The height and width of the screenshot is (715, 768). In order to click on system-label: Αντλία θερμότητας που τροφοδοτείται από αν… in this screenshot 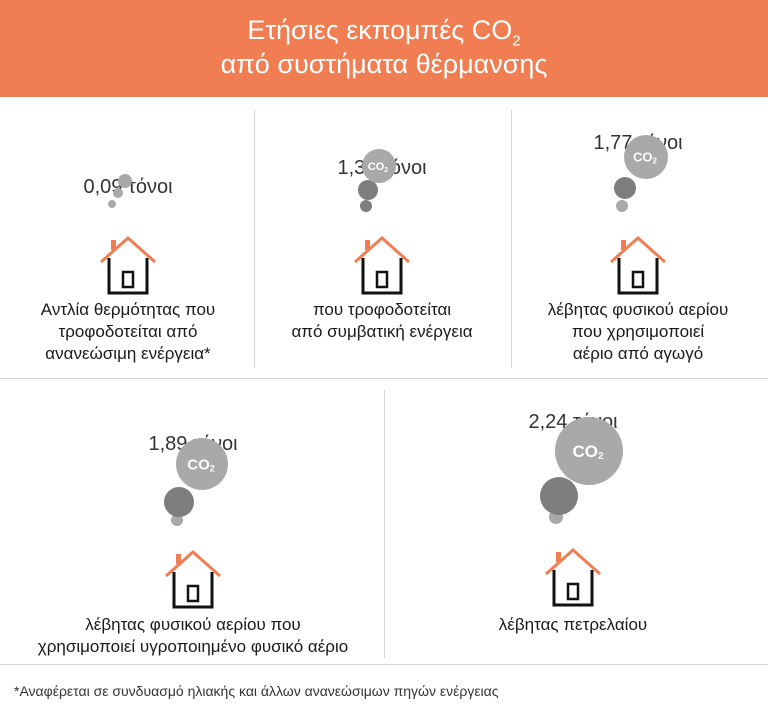, I will do `click(154, 332)`.